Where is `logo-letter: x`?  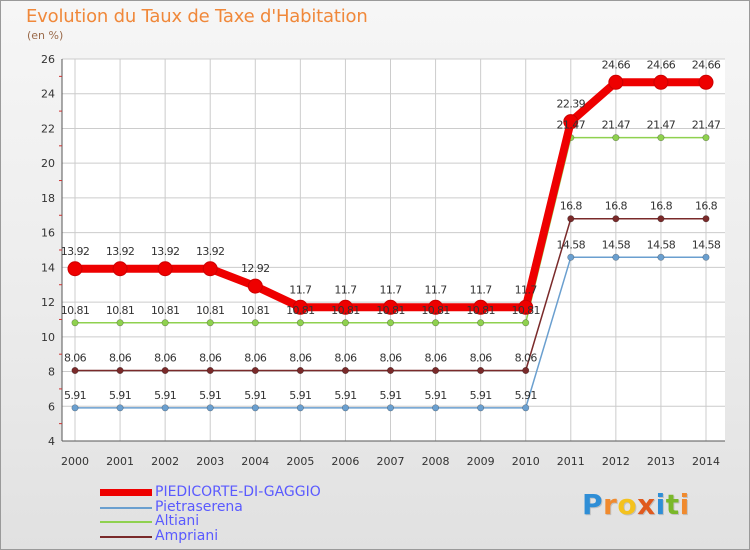
logo-letter: x is located at coordinates (646, 504).